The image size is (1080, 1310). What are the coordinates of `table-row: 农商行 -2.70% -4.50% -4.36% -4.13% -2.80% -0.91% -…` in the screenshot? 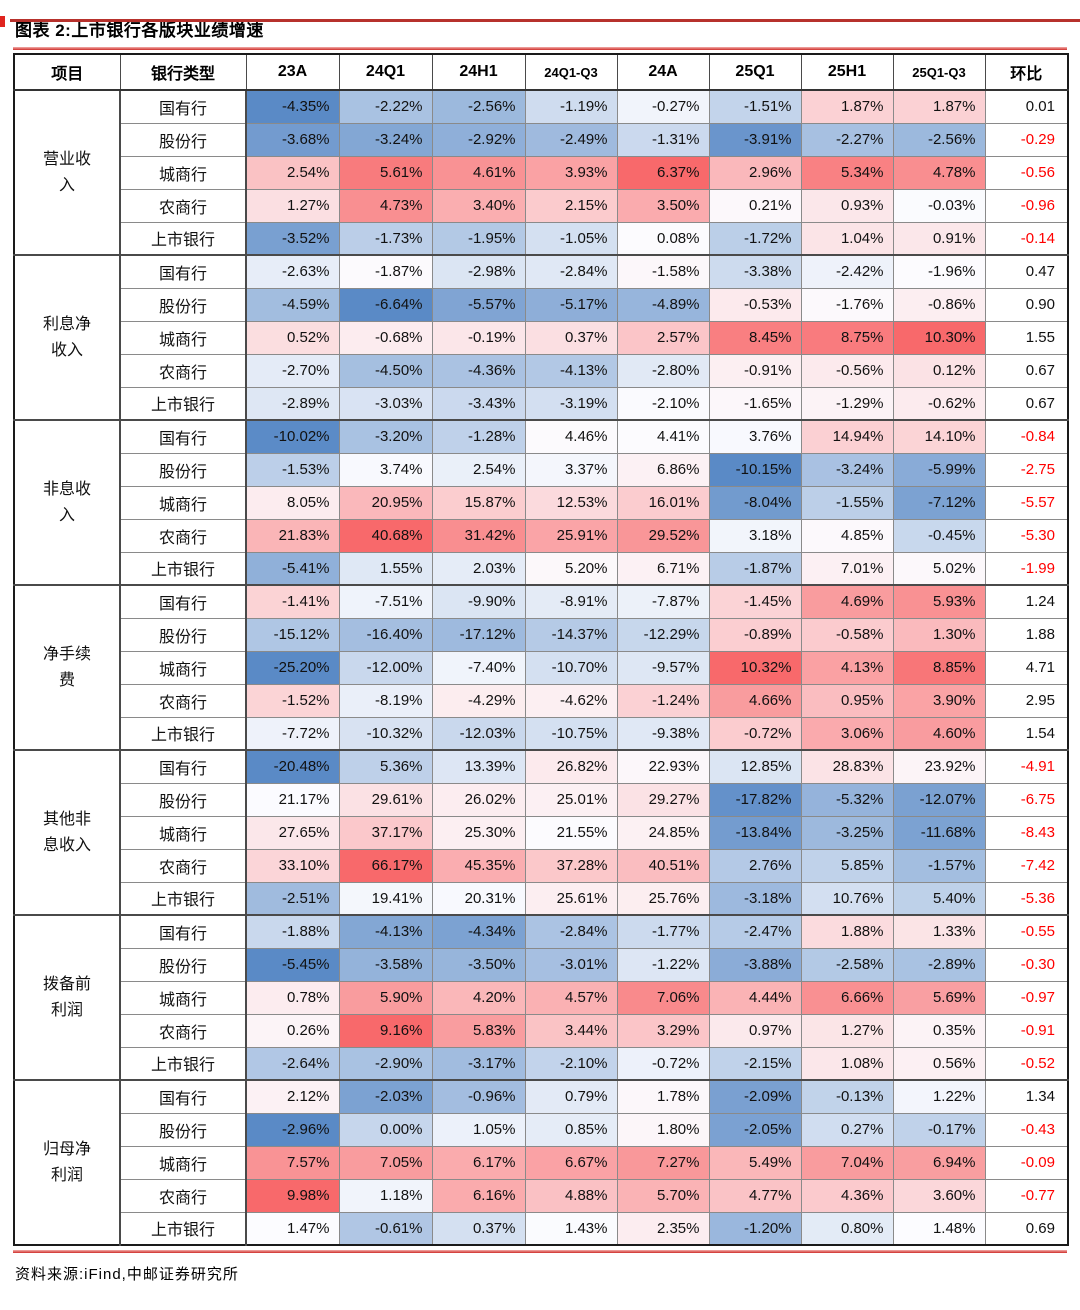 It's located at (541, 370).